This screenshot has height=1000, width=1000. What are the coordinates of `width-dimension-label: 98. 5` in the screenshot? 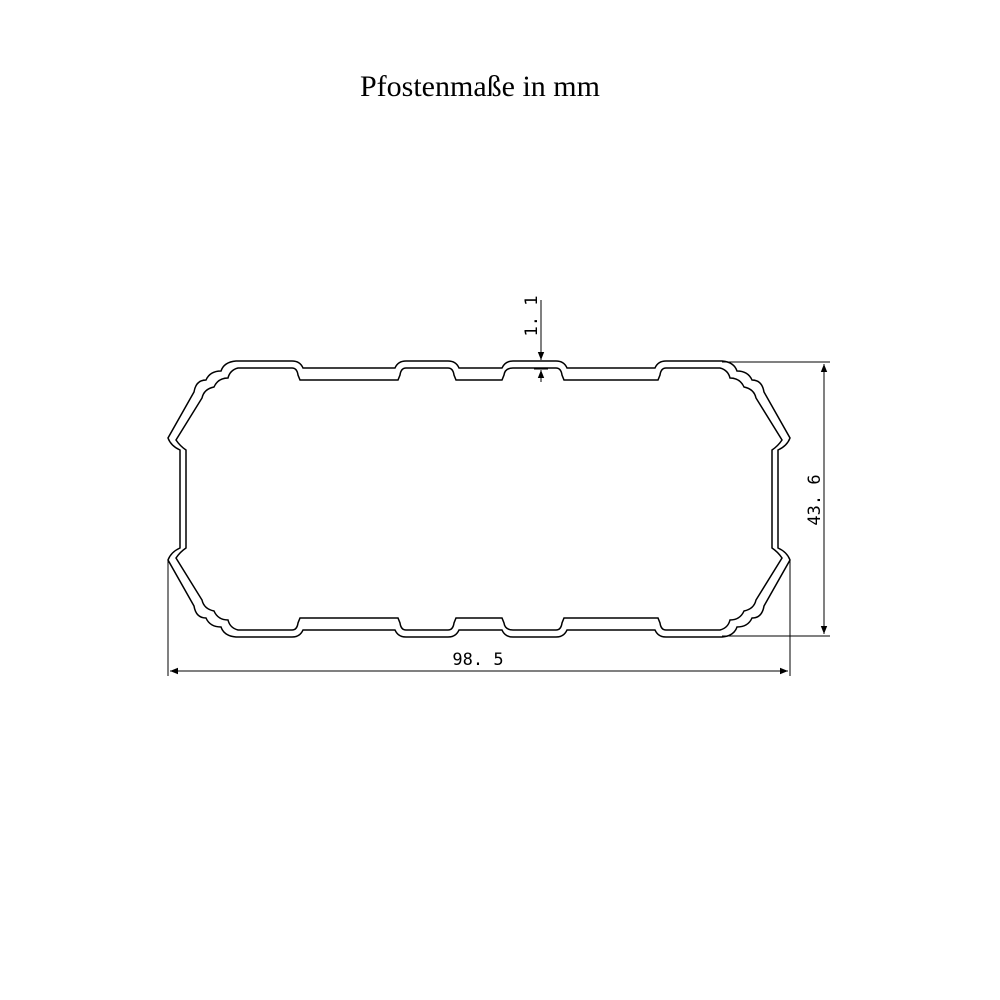 It's located at (477, 660).